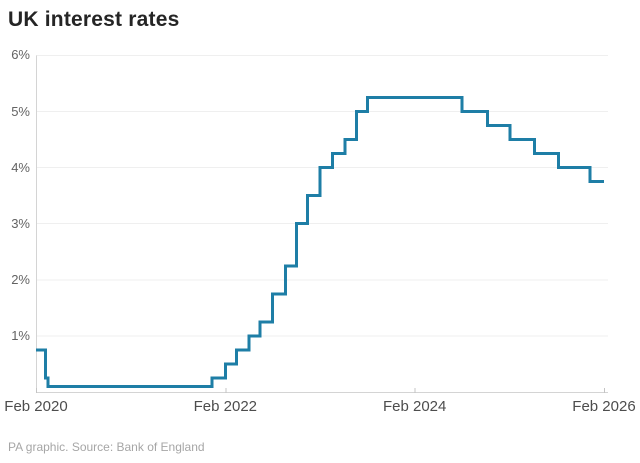 The width and height of the screenshot is (640, 463). I want to click on x-axis-label: Feb 2022, so click(225, 406).